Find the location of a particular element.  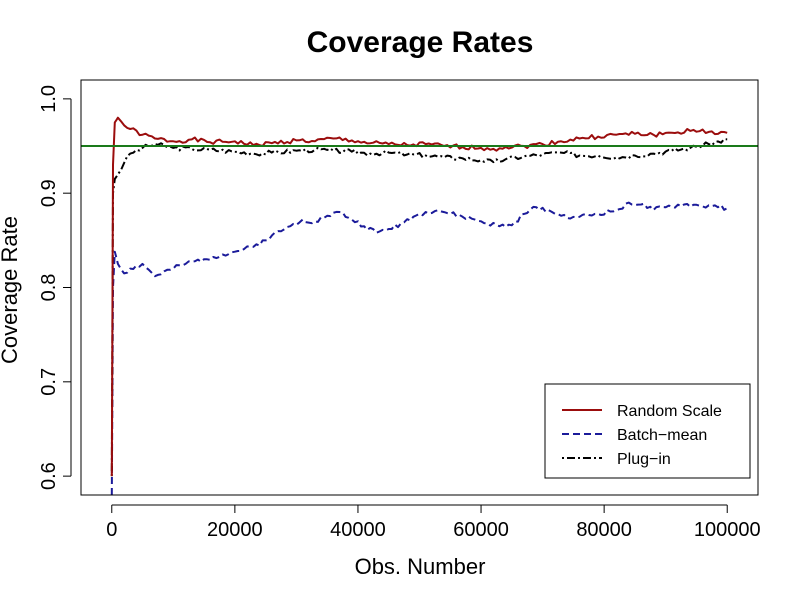

y-tick-label: 0.9 is located at coordinates (49, 193).